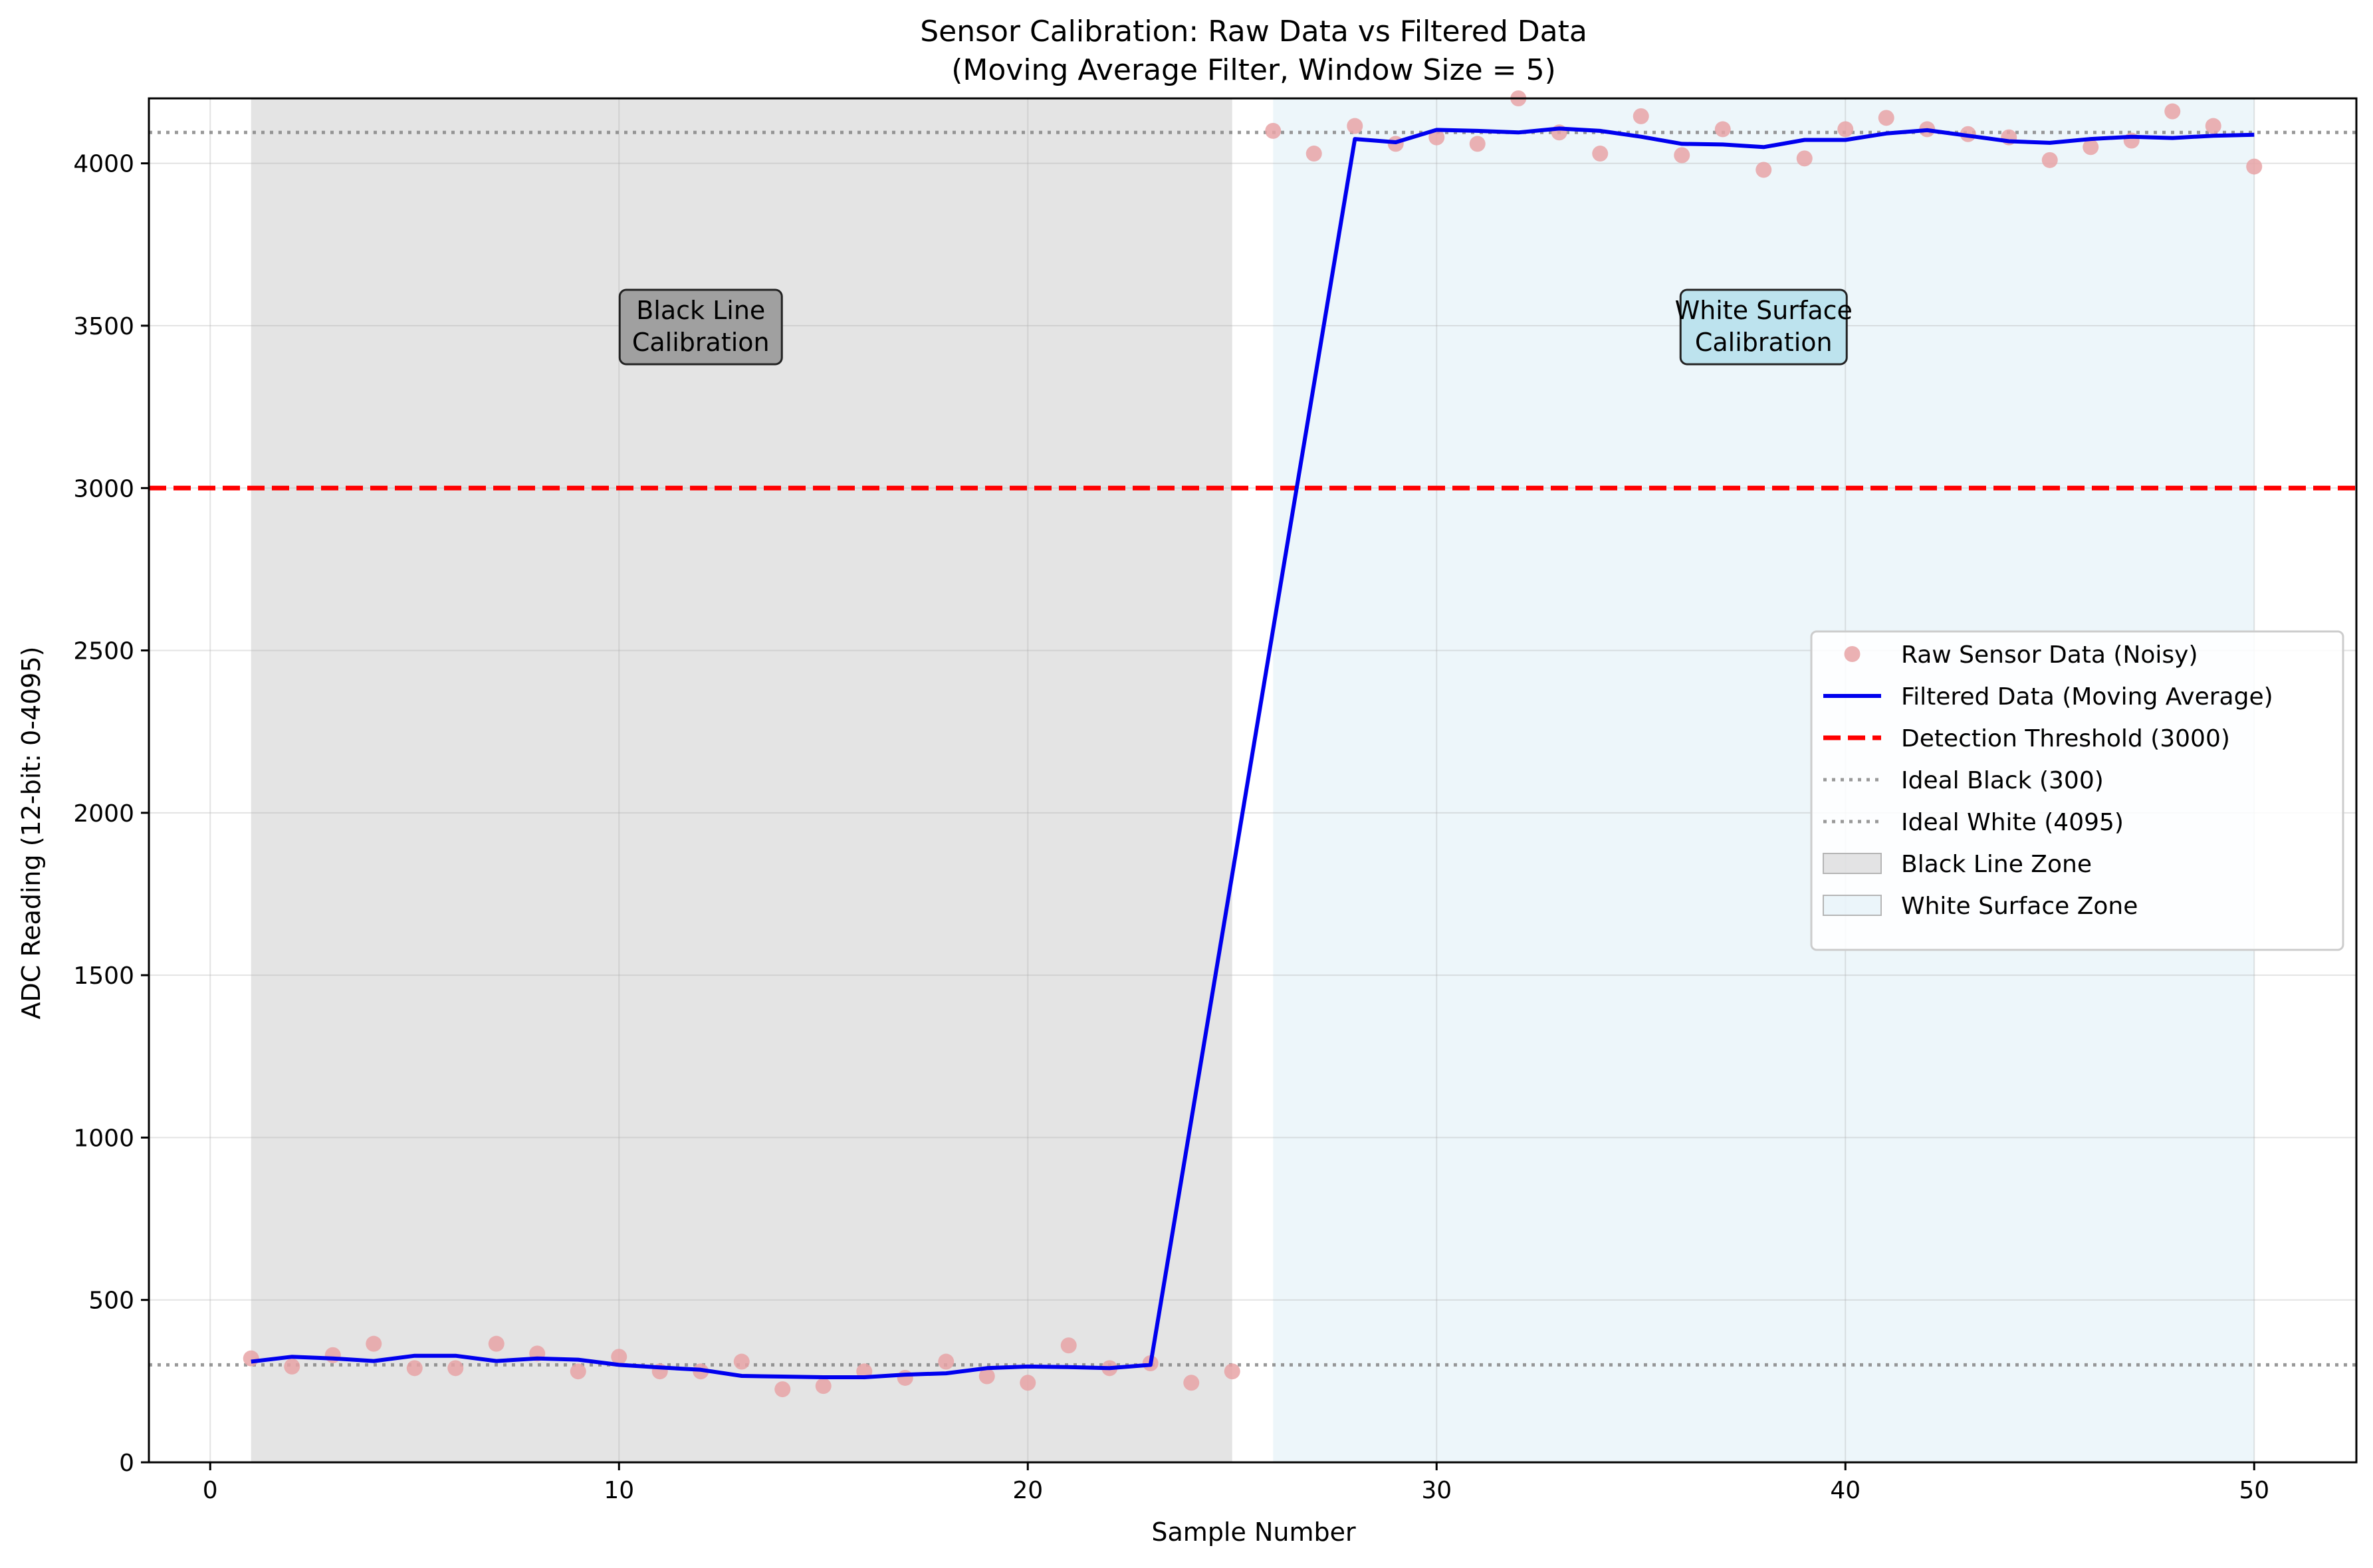 This screenshot has width=2373, height=1568. What do you see at coordinates (1436, 1490) in the screenshot?
I see `x-tick-label: 30` at bounding box center [1436, 1490].